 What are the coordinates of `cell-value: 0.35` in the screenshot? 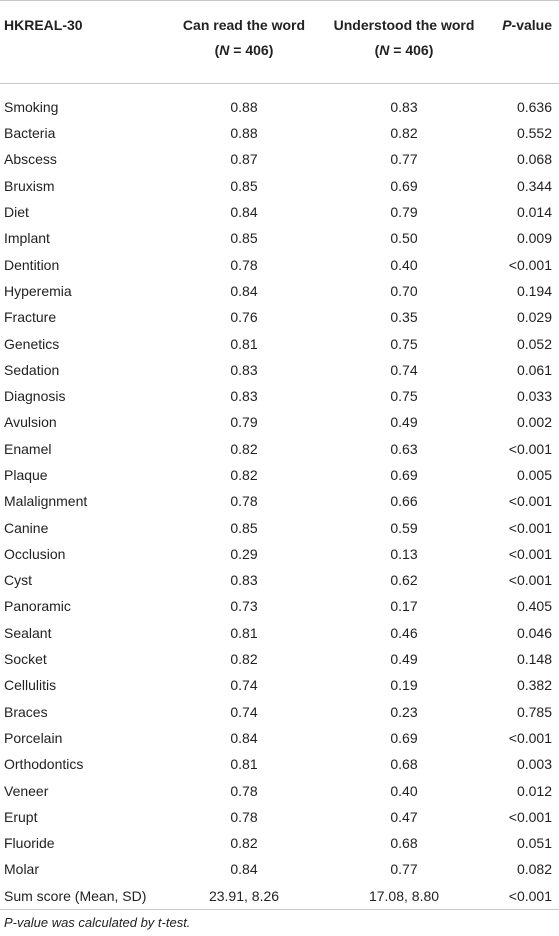 It's located at (404, 317).